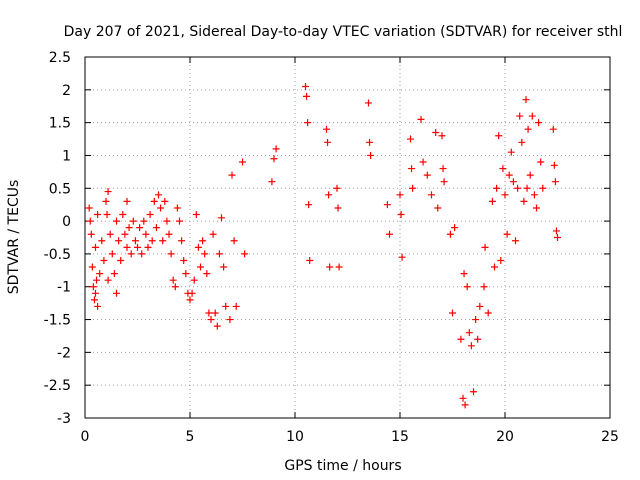 The image size is (640, 480). I want to click on y-tick-label: 2.5, so click(60, 58).